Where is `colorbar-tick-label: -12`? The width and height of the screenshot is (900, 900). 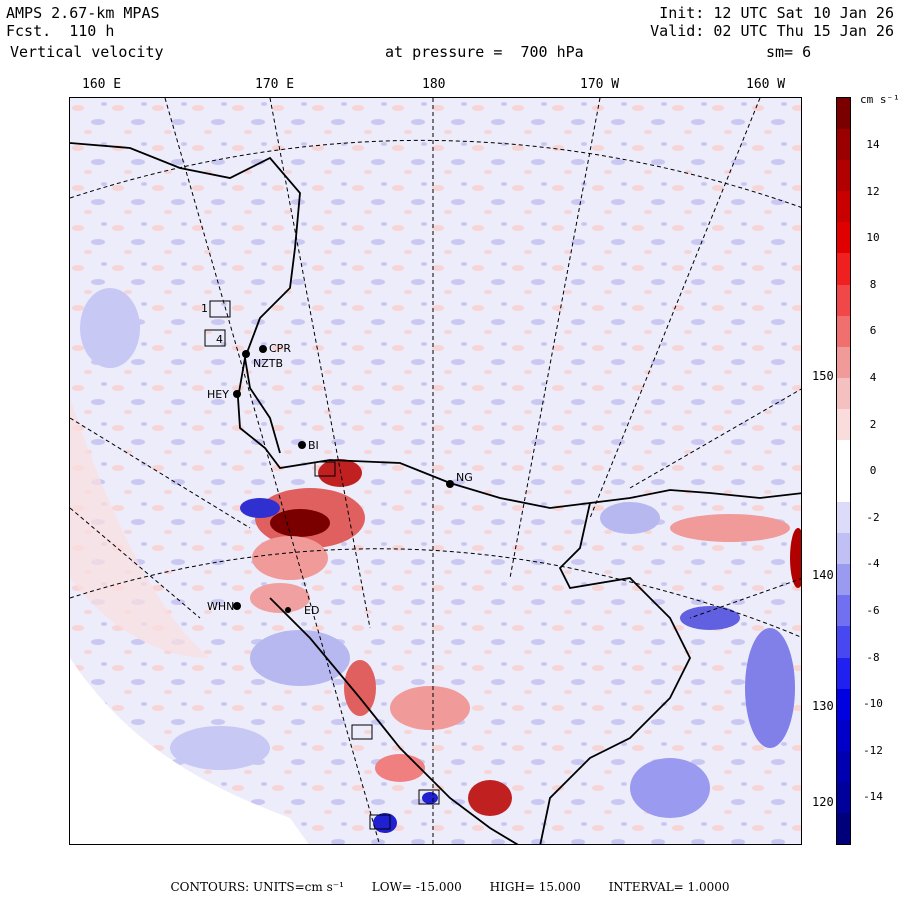 colorbar-tick-label: -12 is located at coordinates (873, 750).